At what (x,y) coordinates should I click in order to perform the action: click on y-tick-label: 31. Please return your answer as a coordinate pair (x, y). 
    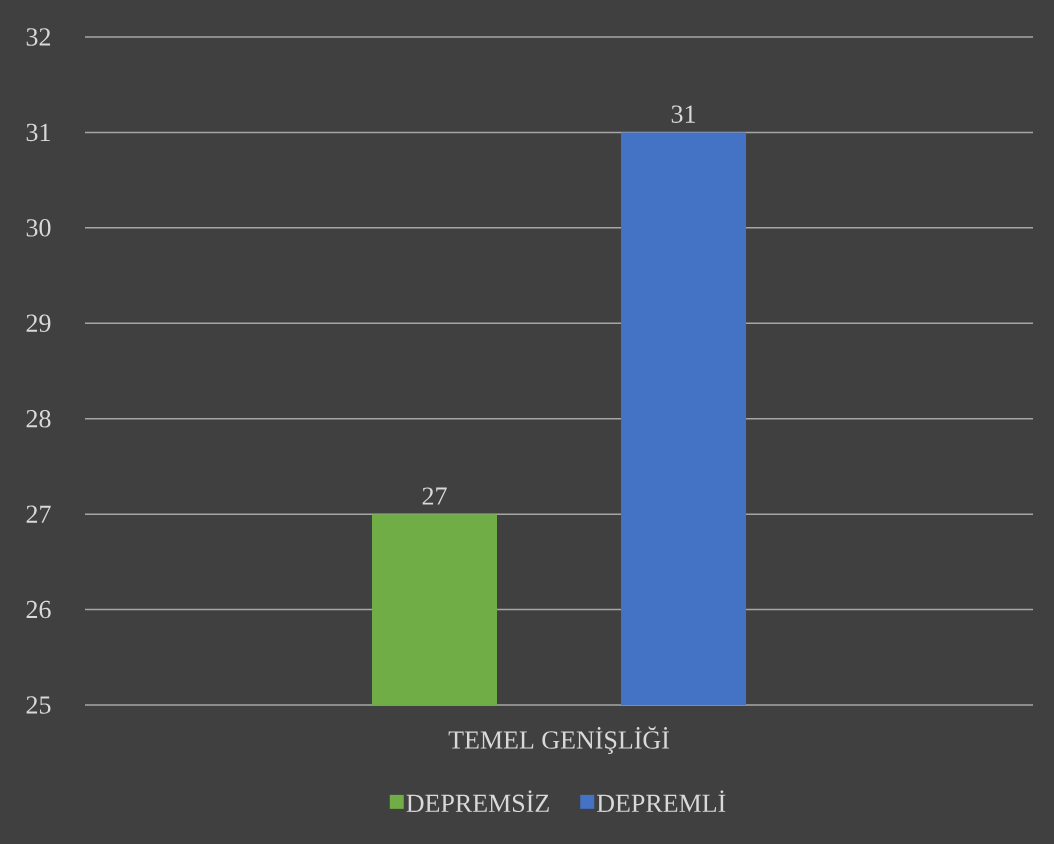
    Looking at the image, I should click on (38, 132).